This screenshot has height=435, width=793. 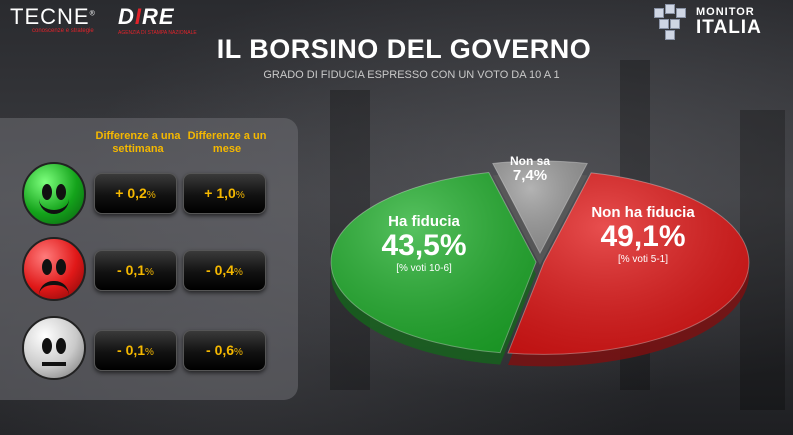 What do you see at coordinates (643, 212) in the screenshot?
I see `label-non-ha-fiducia-name: Non ha fiducia` at bounding box center [643, 212].